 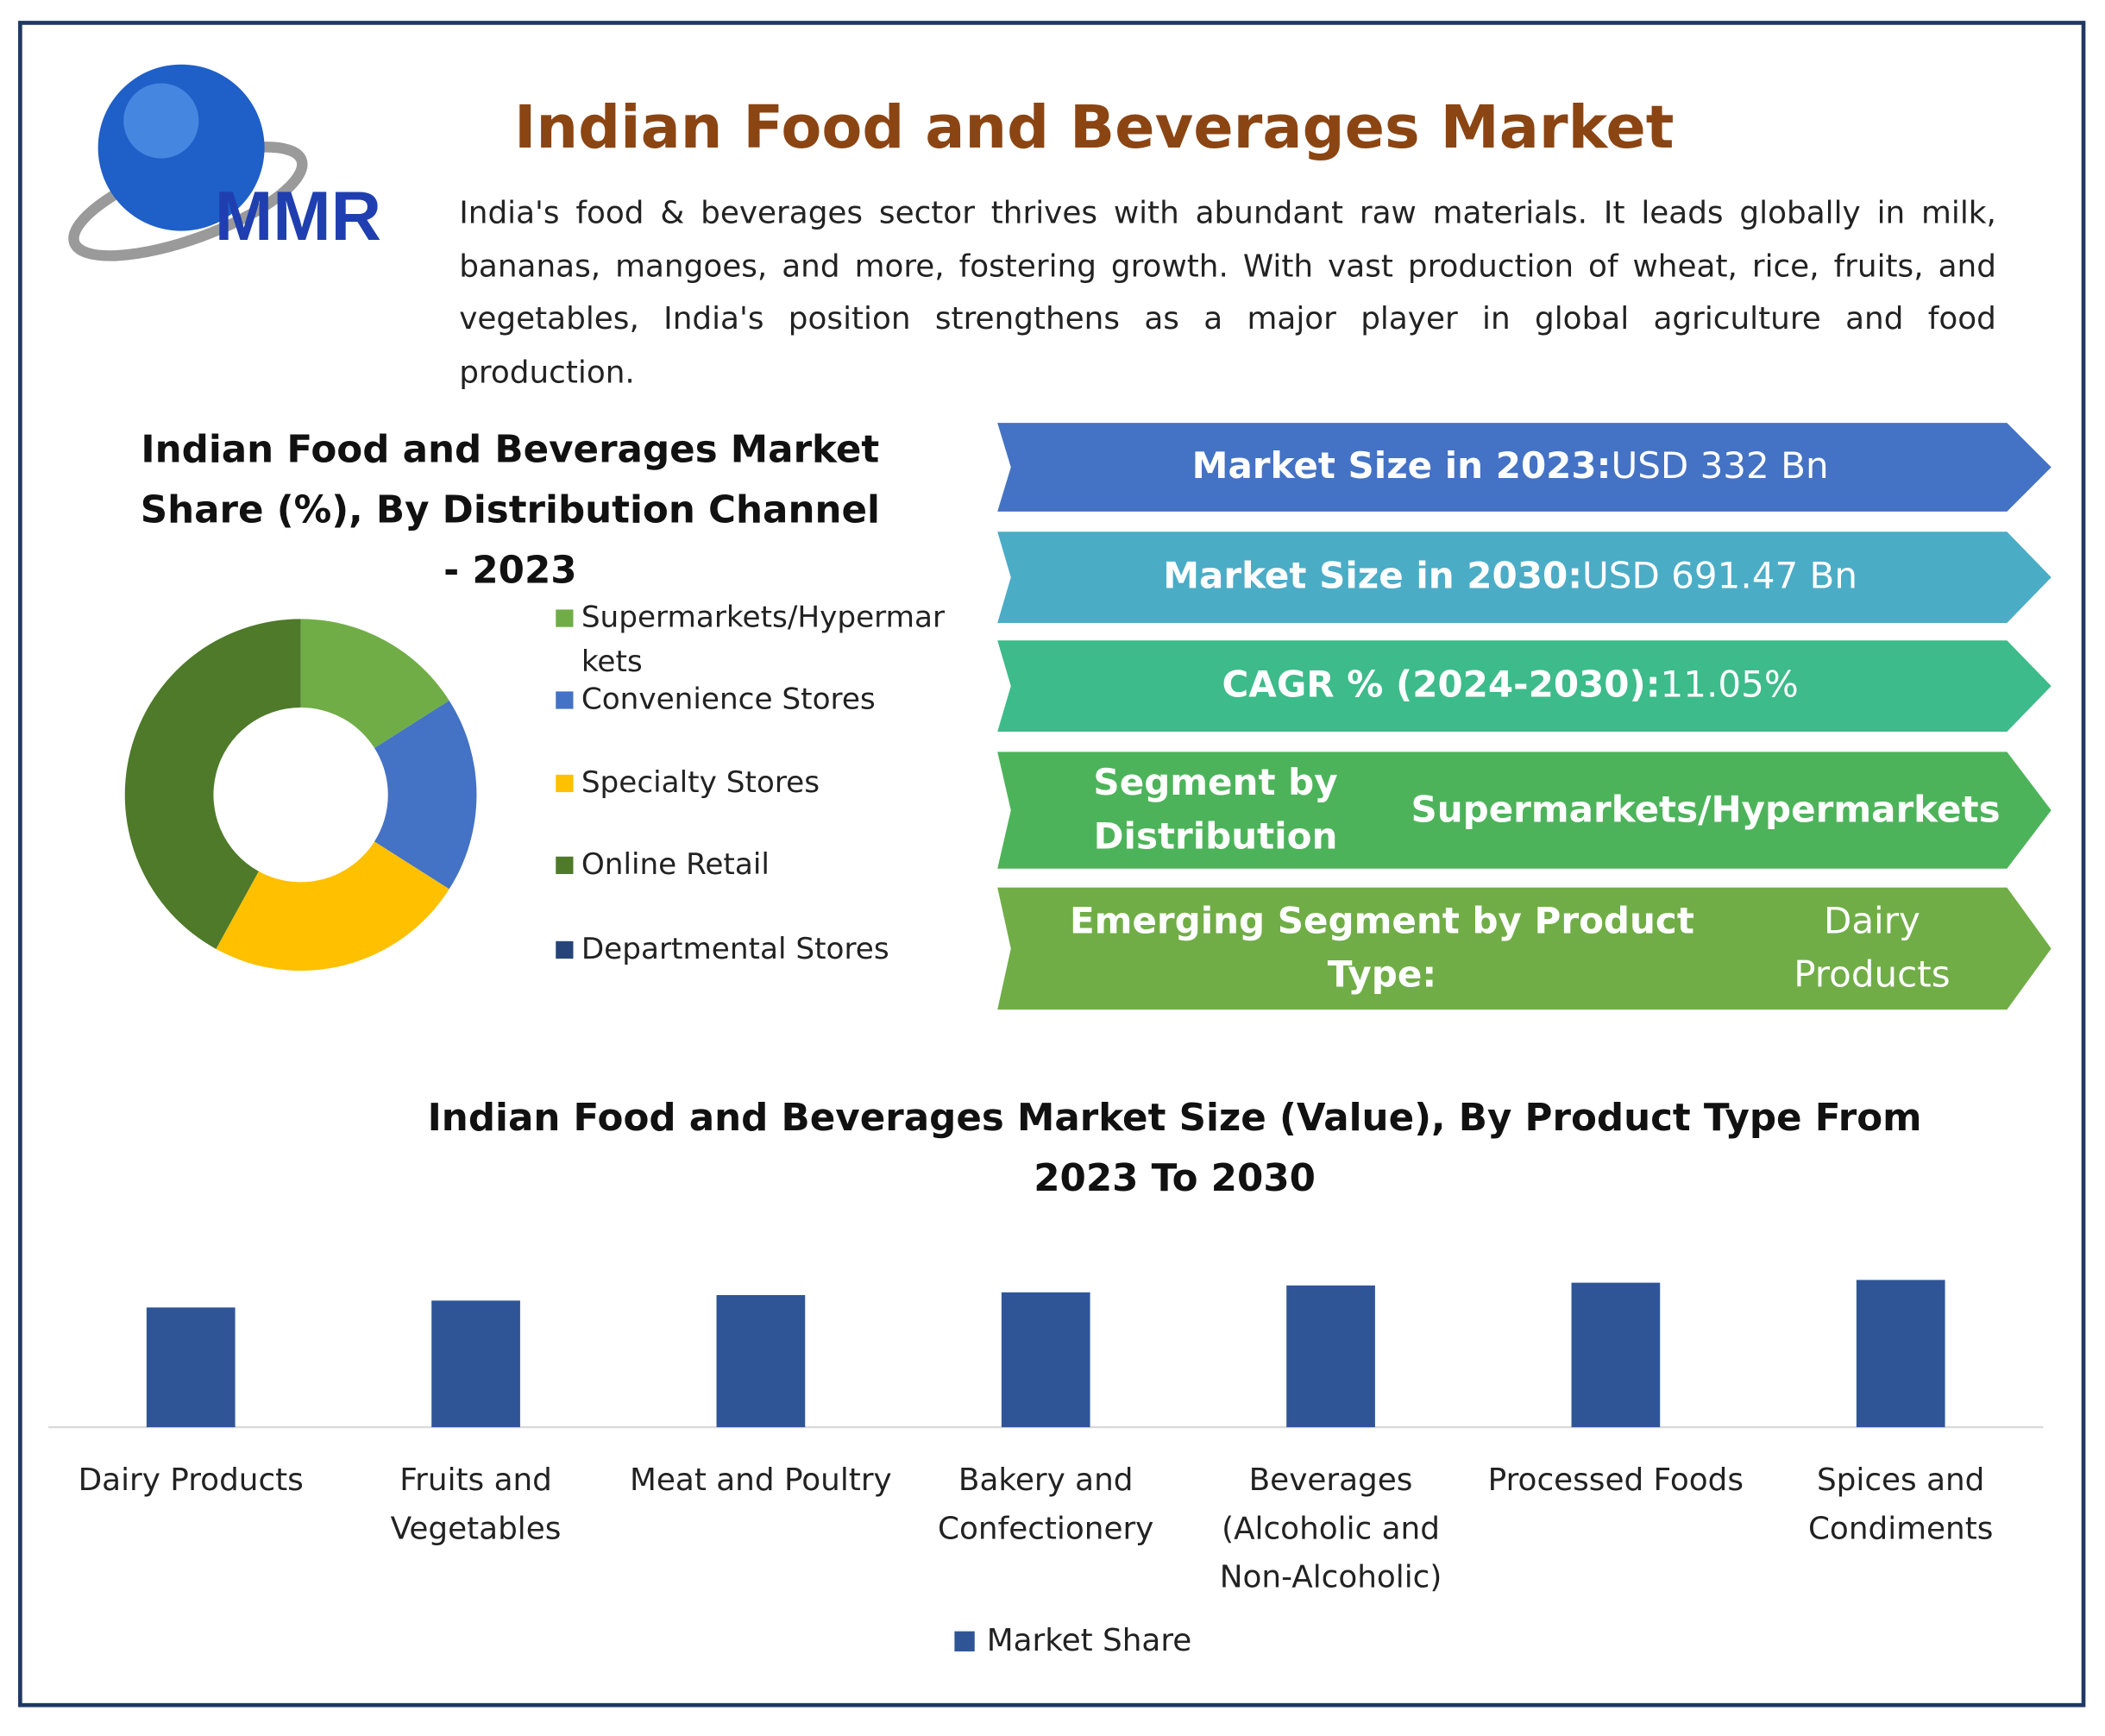 I want to click on legend-label-text: Specialty Stores, so click(x=701, y=783).